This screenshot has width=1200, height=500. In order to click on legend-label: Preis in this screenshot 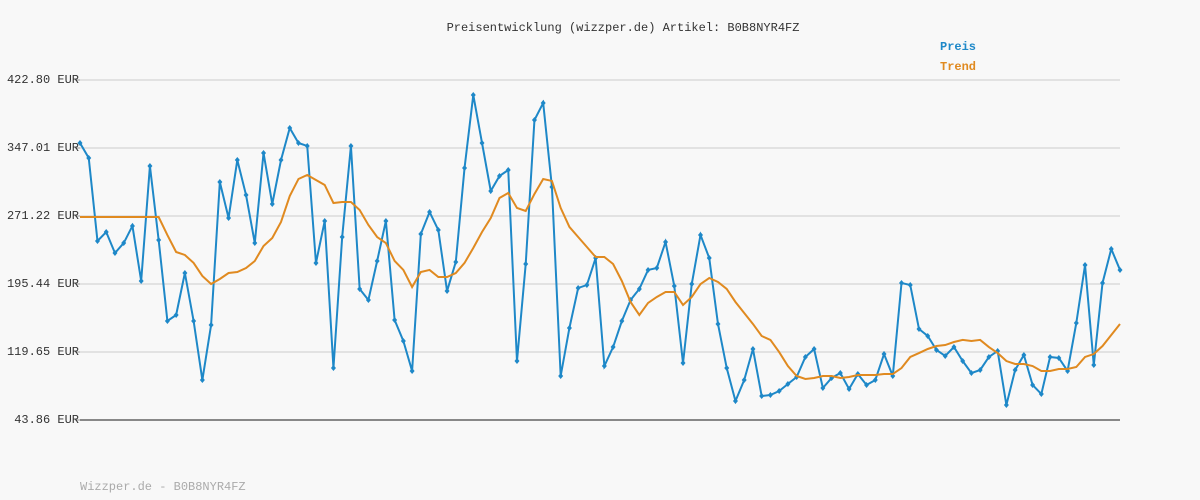, I will do `click(958, 47)`.